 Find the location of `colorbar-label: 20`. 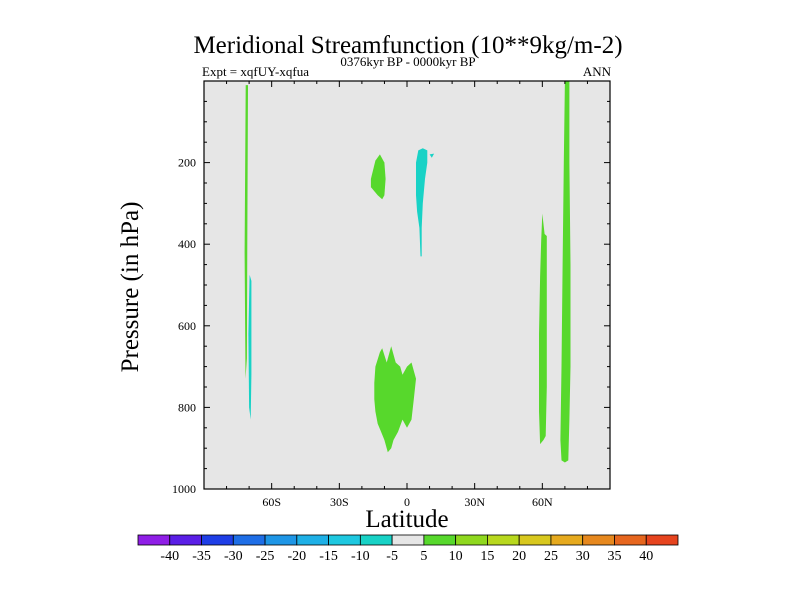

colorbar-label: 20 is located at coordinates (519, 556).